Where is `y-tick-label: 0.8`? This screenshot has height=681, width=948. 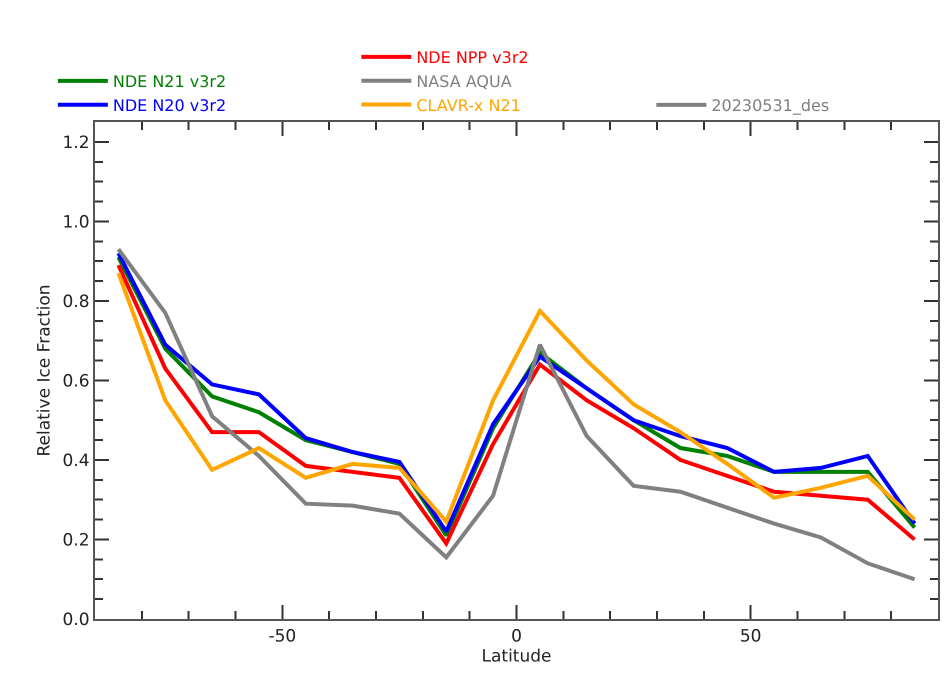
y-tick-label: 0.8 is located at coordinates (76, 302).